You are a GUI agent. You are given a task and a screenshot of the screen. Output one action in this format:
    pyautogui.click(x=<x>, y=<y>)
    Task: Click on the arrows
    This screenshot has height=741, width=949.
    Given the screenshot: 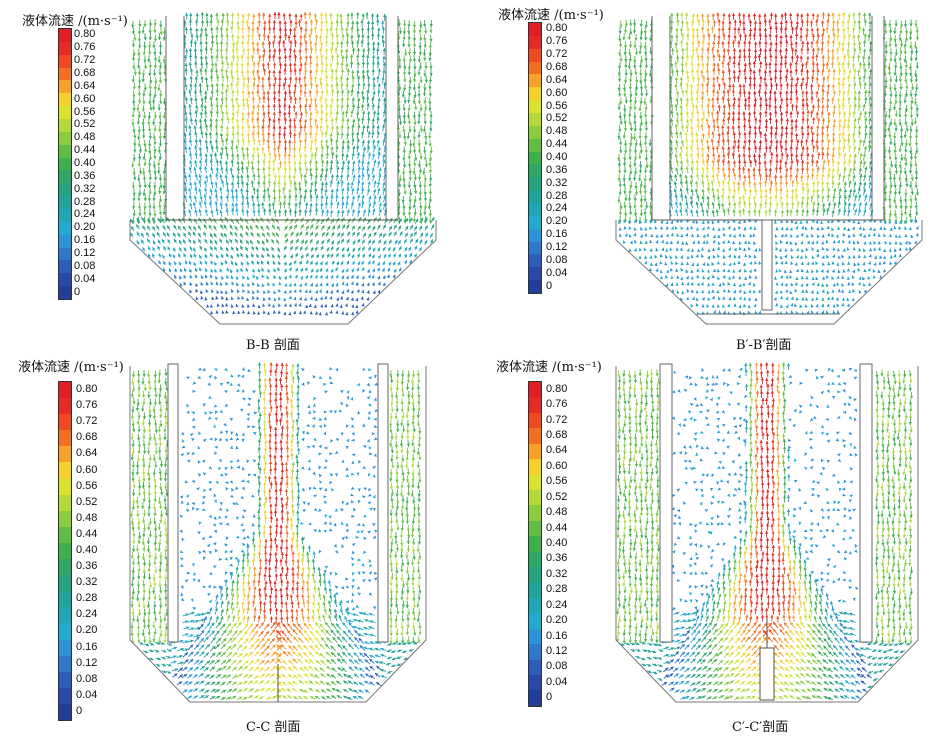 What is the action you would take?
    pyautogui.click(x=282, y=164)
    